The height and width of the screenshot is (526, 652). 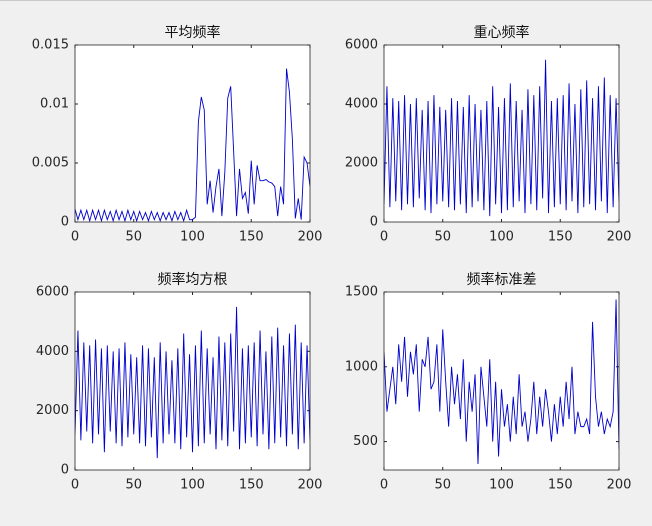 I want to click on y-tick-label: 500, so click(x=365, y=441).